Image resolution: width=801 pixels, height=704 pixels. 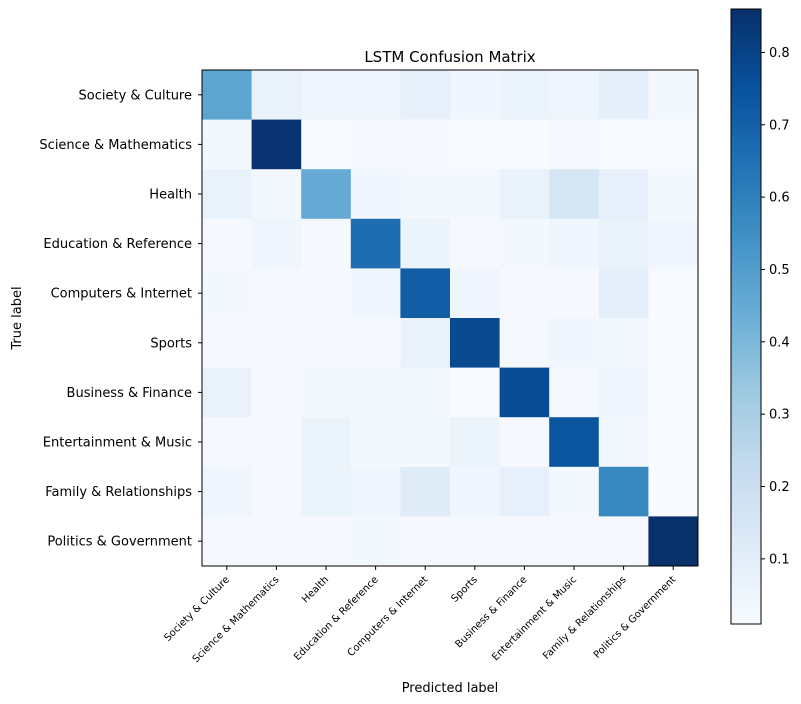 I want to click on x-tick-label: Entertainment & Music, so click(x=534, y=618).